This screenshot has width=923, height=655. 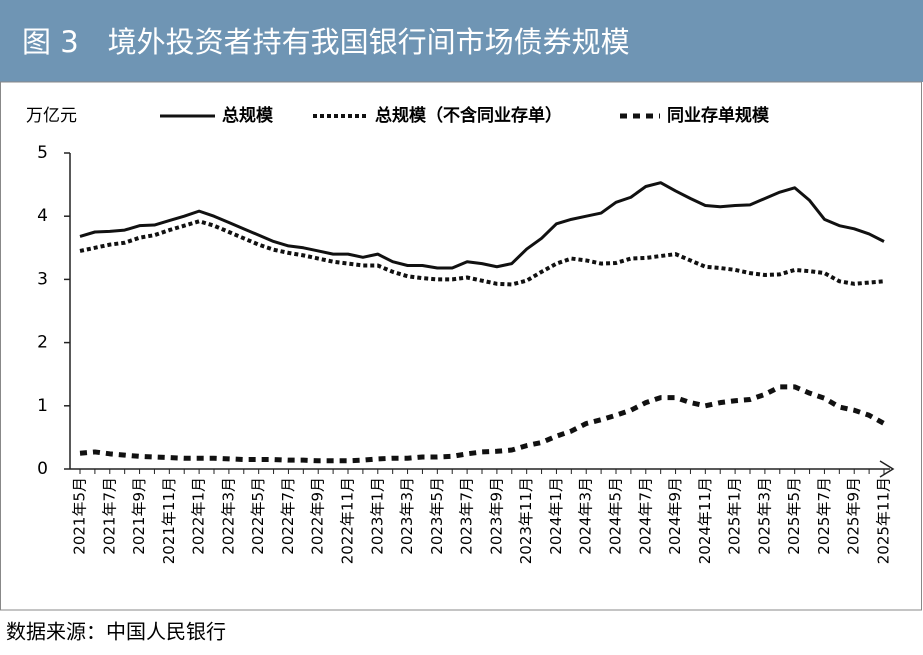 What do you see at coordinates (348, 520) in the screenshot?
I see `x-tick-label: 2022年11月` at bounding box center [348, 520].